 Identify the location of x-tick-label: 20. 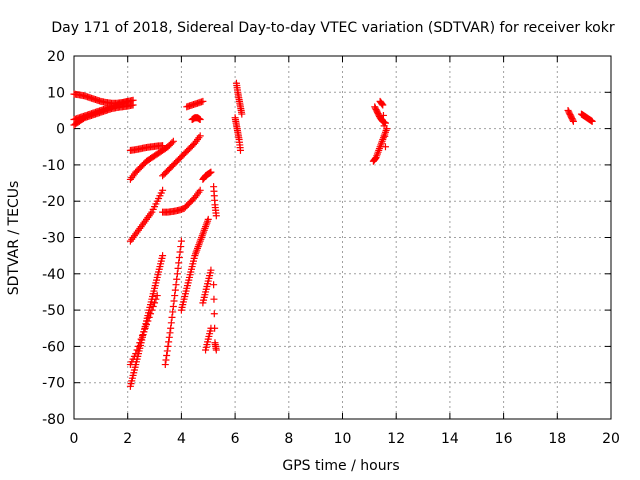
(611, 439).